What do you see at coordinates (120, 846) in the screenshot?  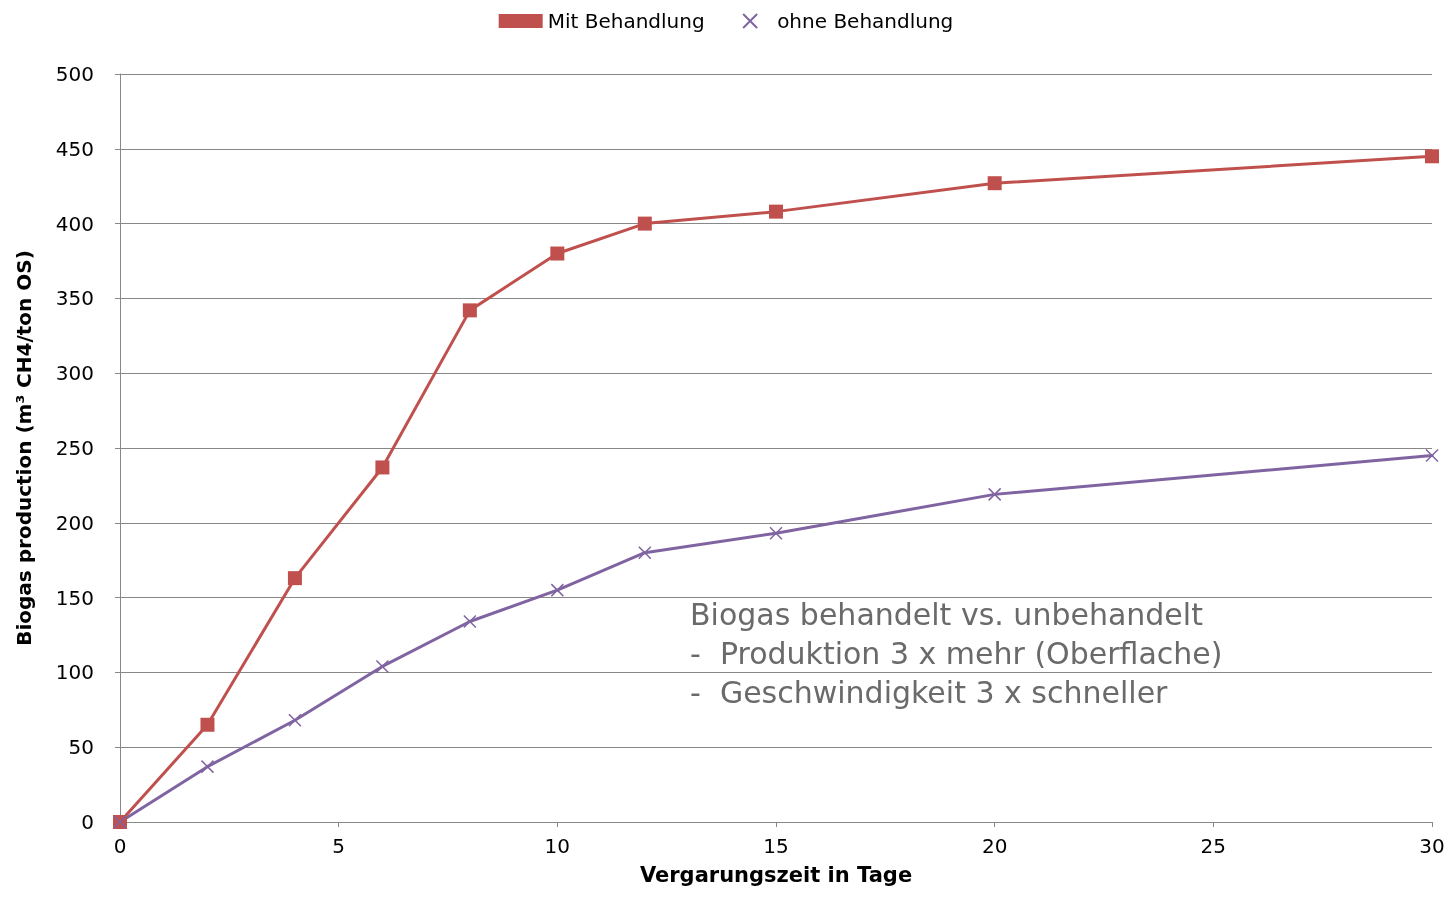 I see `x-tick-label: 0` at bounding box center [120, 846].